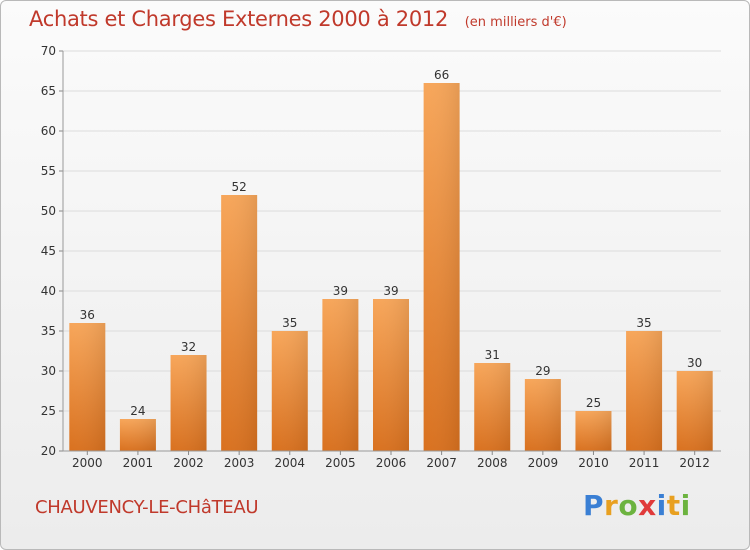 The width and height of the screenshot is (750, 550). Describe the element at coordinates (673, 505) in the screenshot. I see `logo-letter: t` at that location.